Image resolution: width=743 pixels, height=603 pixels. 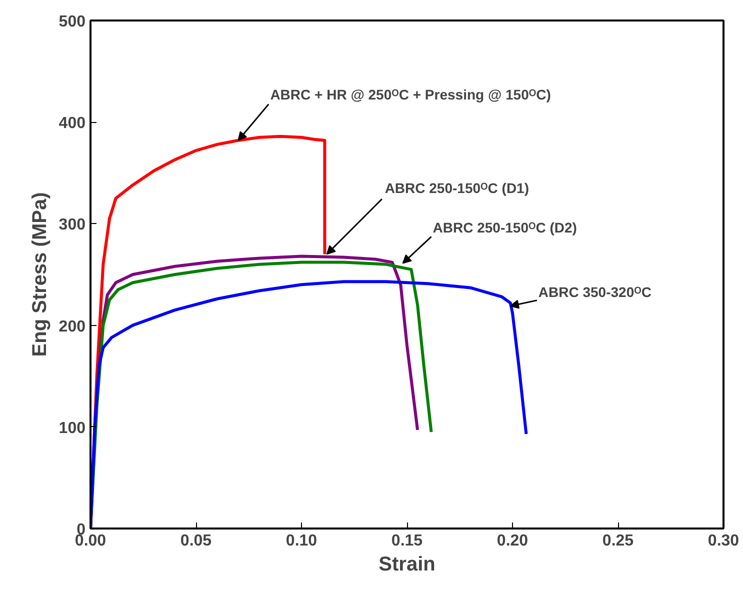 What do you see at coordinates (457, 188) in the screenshot?
I see `annotation: ABRC 250-150ᴼC (D1)` at bounding box center [457, 188].